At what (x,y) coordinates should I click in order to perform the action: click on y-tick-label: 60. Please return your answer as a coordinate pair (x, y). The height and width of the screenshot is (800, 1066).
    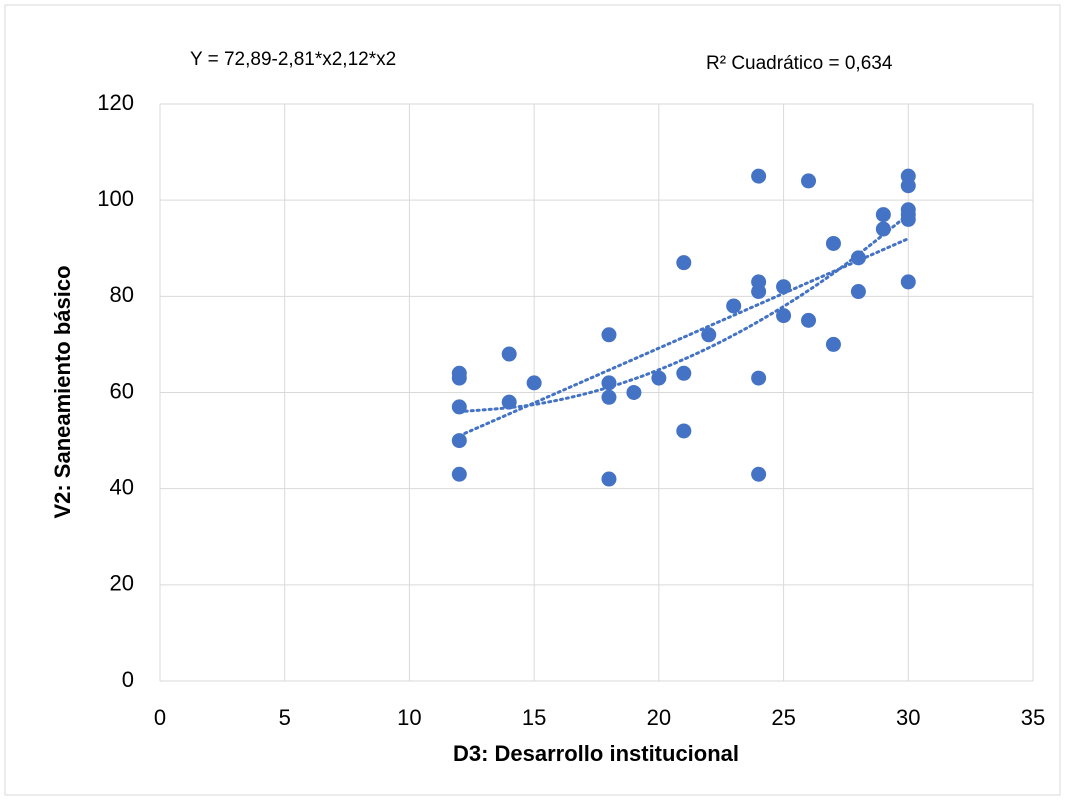
    Looking at the image, I should click on (122, 390).